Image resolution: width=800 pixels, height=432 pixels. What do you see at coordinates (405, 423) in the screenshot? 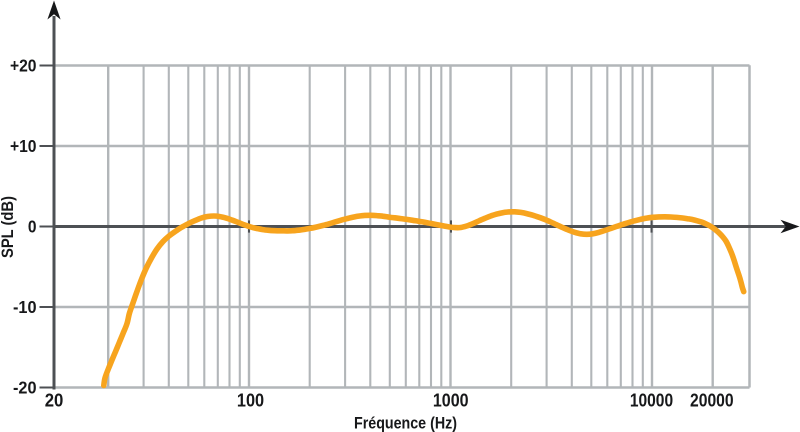
I see `svg-text: Fréquence (Hz)` at bounding box center [405, 423].